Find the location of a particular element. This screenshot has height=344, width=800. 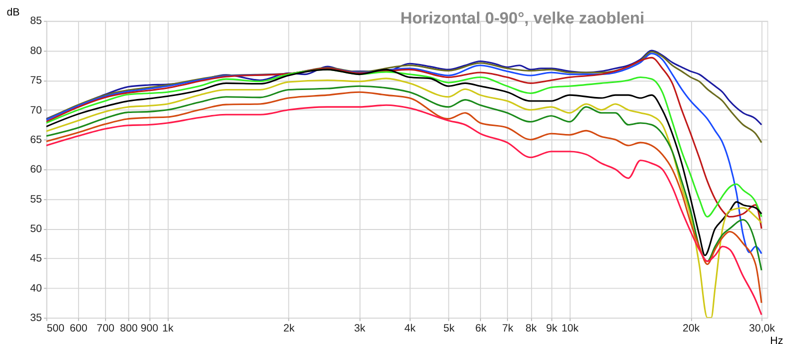

y-tick-label: 50 is located at coordinates (36, 229).